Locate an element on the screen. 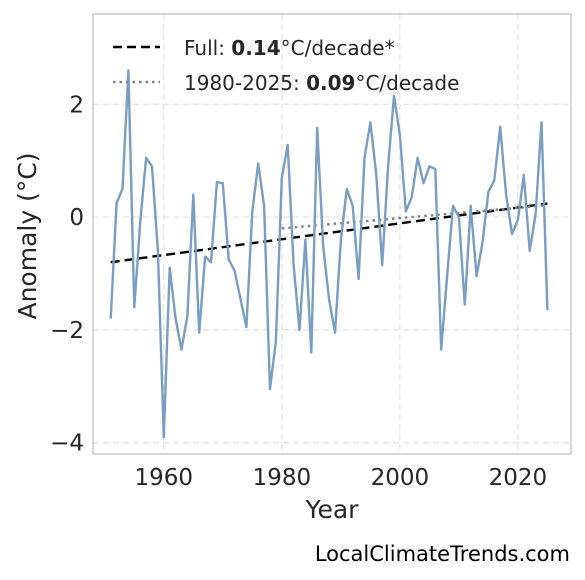  x-tick-label: 1960 is located at coordinates (164, 478).